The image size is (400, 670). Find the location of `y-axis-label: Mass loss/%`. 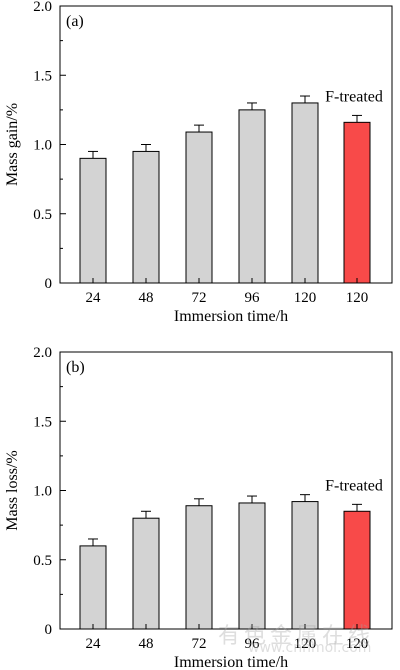

y-axis-label: Mass loss/% is located at coordinates (12, 490).